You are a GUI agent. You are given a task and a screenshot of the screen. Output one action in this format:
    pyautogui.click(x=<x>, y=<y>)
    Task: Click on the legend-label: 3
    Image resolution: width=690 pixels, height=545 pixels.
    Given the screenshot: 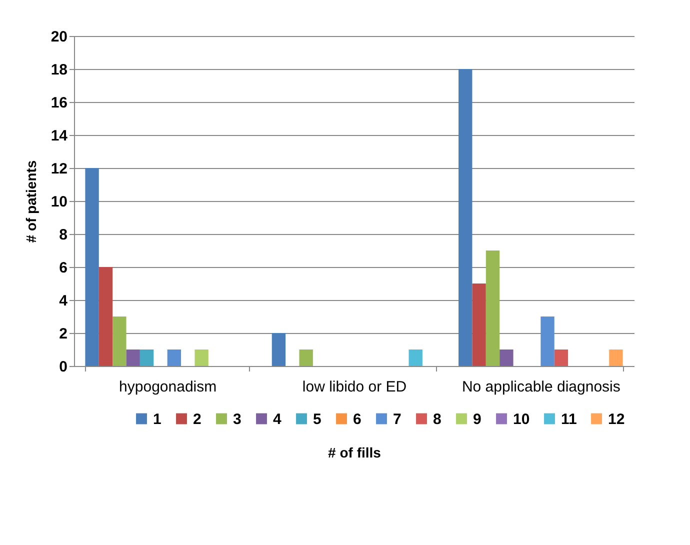 What is the action you would take?
    pyautogui.click(x=237, y=419)
    